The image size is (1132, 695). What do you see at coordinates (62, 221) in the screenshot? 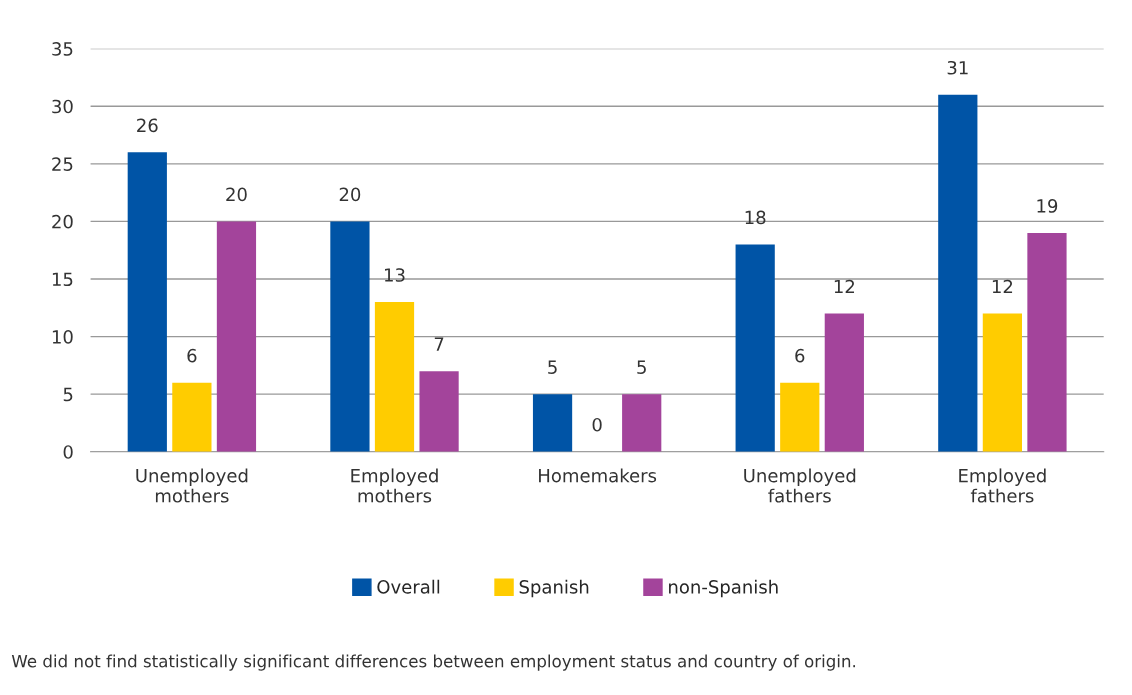
I see `y-tick-label: 20` at bounding box center [62, 221].